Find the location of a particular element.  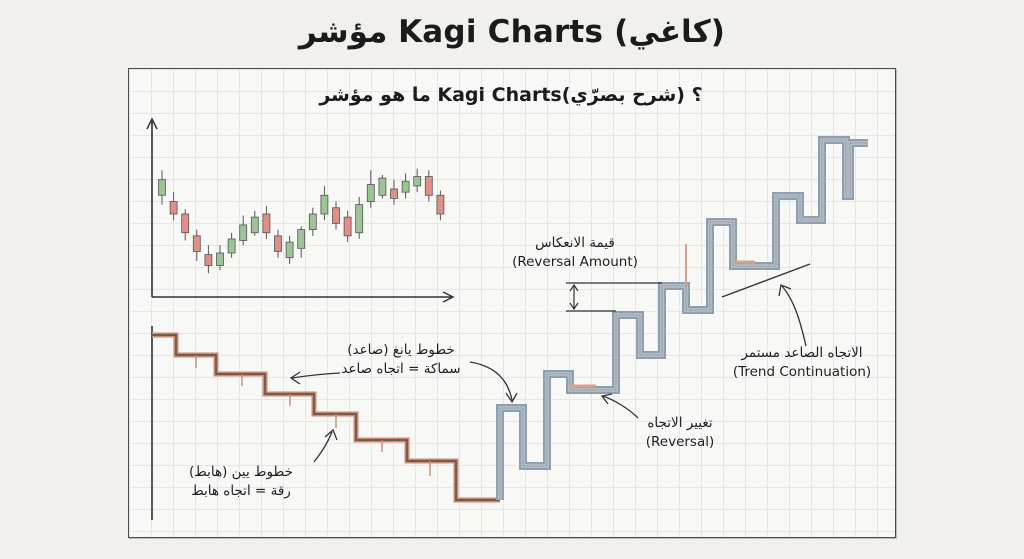

reversal-amount-marker is located at coordinates (614, 297).